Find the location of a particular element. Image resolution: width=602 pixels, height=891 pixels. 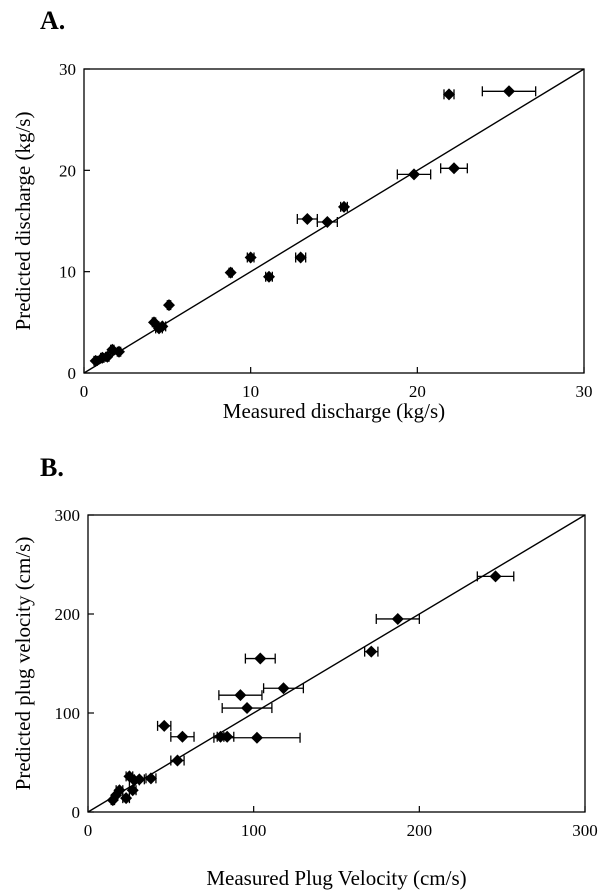

y-axis-label-a: Predicted discharge (kg/s) is located at coordinates (23, 221).